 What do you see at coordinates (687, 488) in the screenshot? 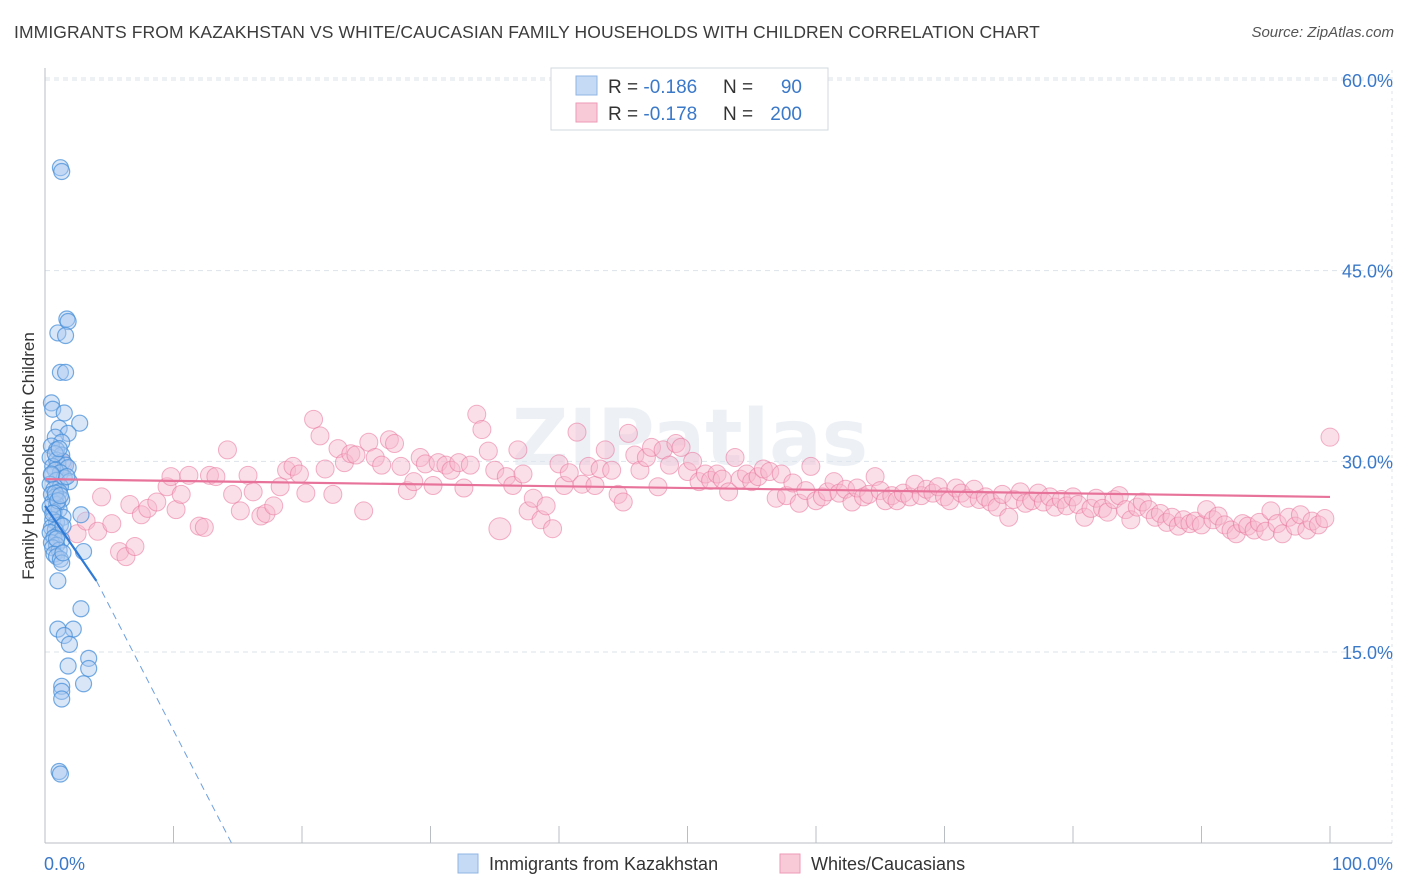
I see `pink-trend-line` at bounding box center [687, 488].